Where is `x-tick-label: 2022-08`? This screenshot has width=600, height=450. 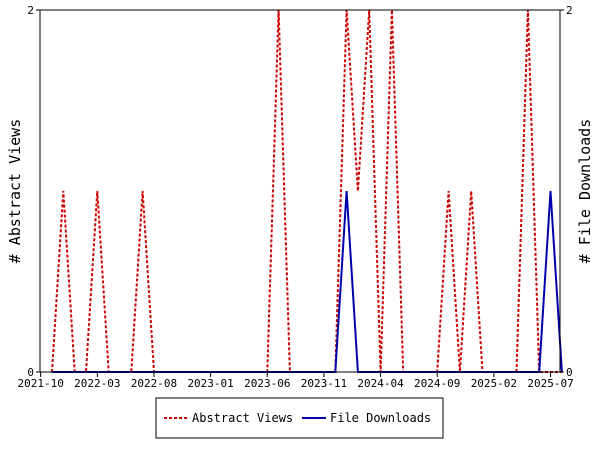
x-tick-label: 2022-08 is located at coordinates (154, 383).